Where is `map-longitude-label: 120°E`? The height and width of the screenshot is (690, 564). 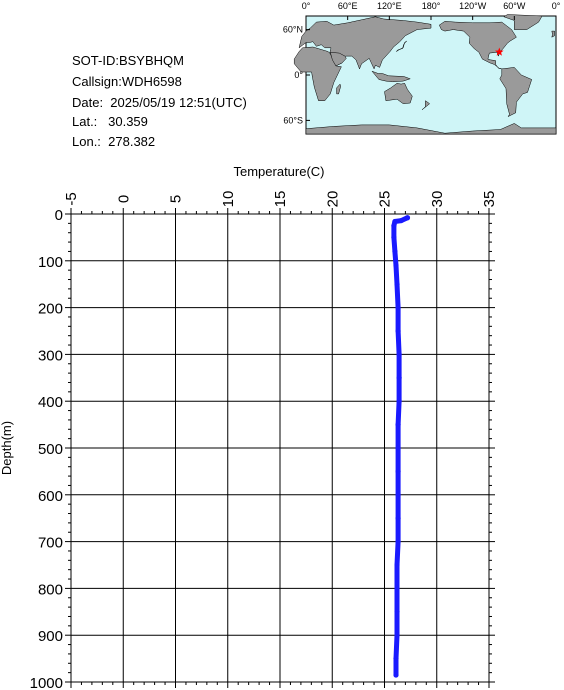 map-longitude-label: 120°E is located at coordinates (389, 6).